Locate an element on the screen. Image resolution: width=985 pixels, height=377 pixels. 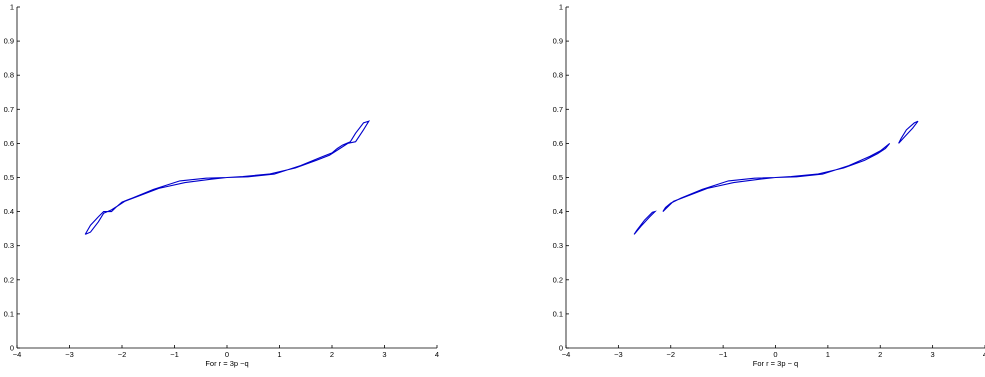
x-axis-label: For r = 3p −q is located at coordinates (226, 363).